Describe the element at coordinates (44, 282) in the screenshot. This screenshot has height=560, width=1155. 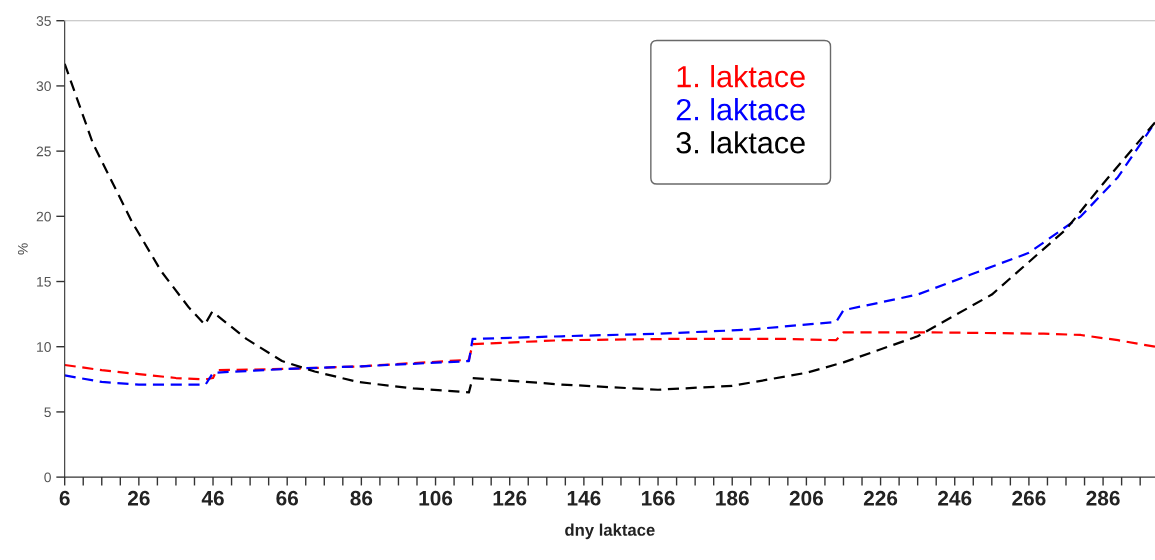
I see `y-tick-label: 15` at that location.